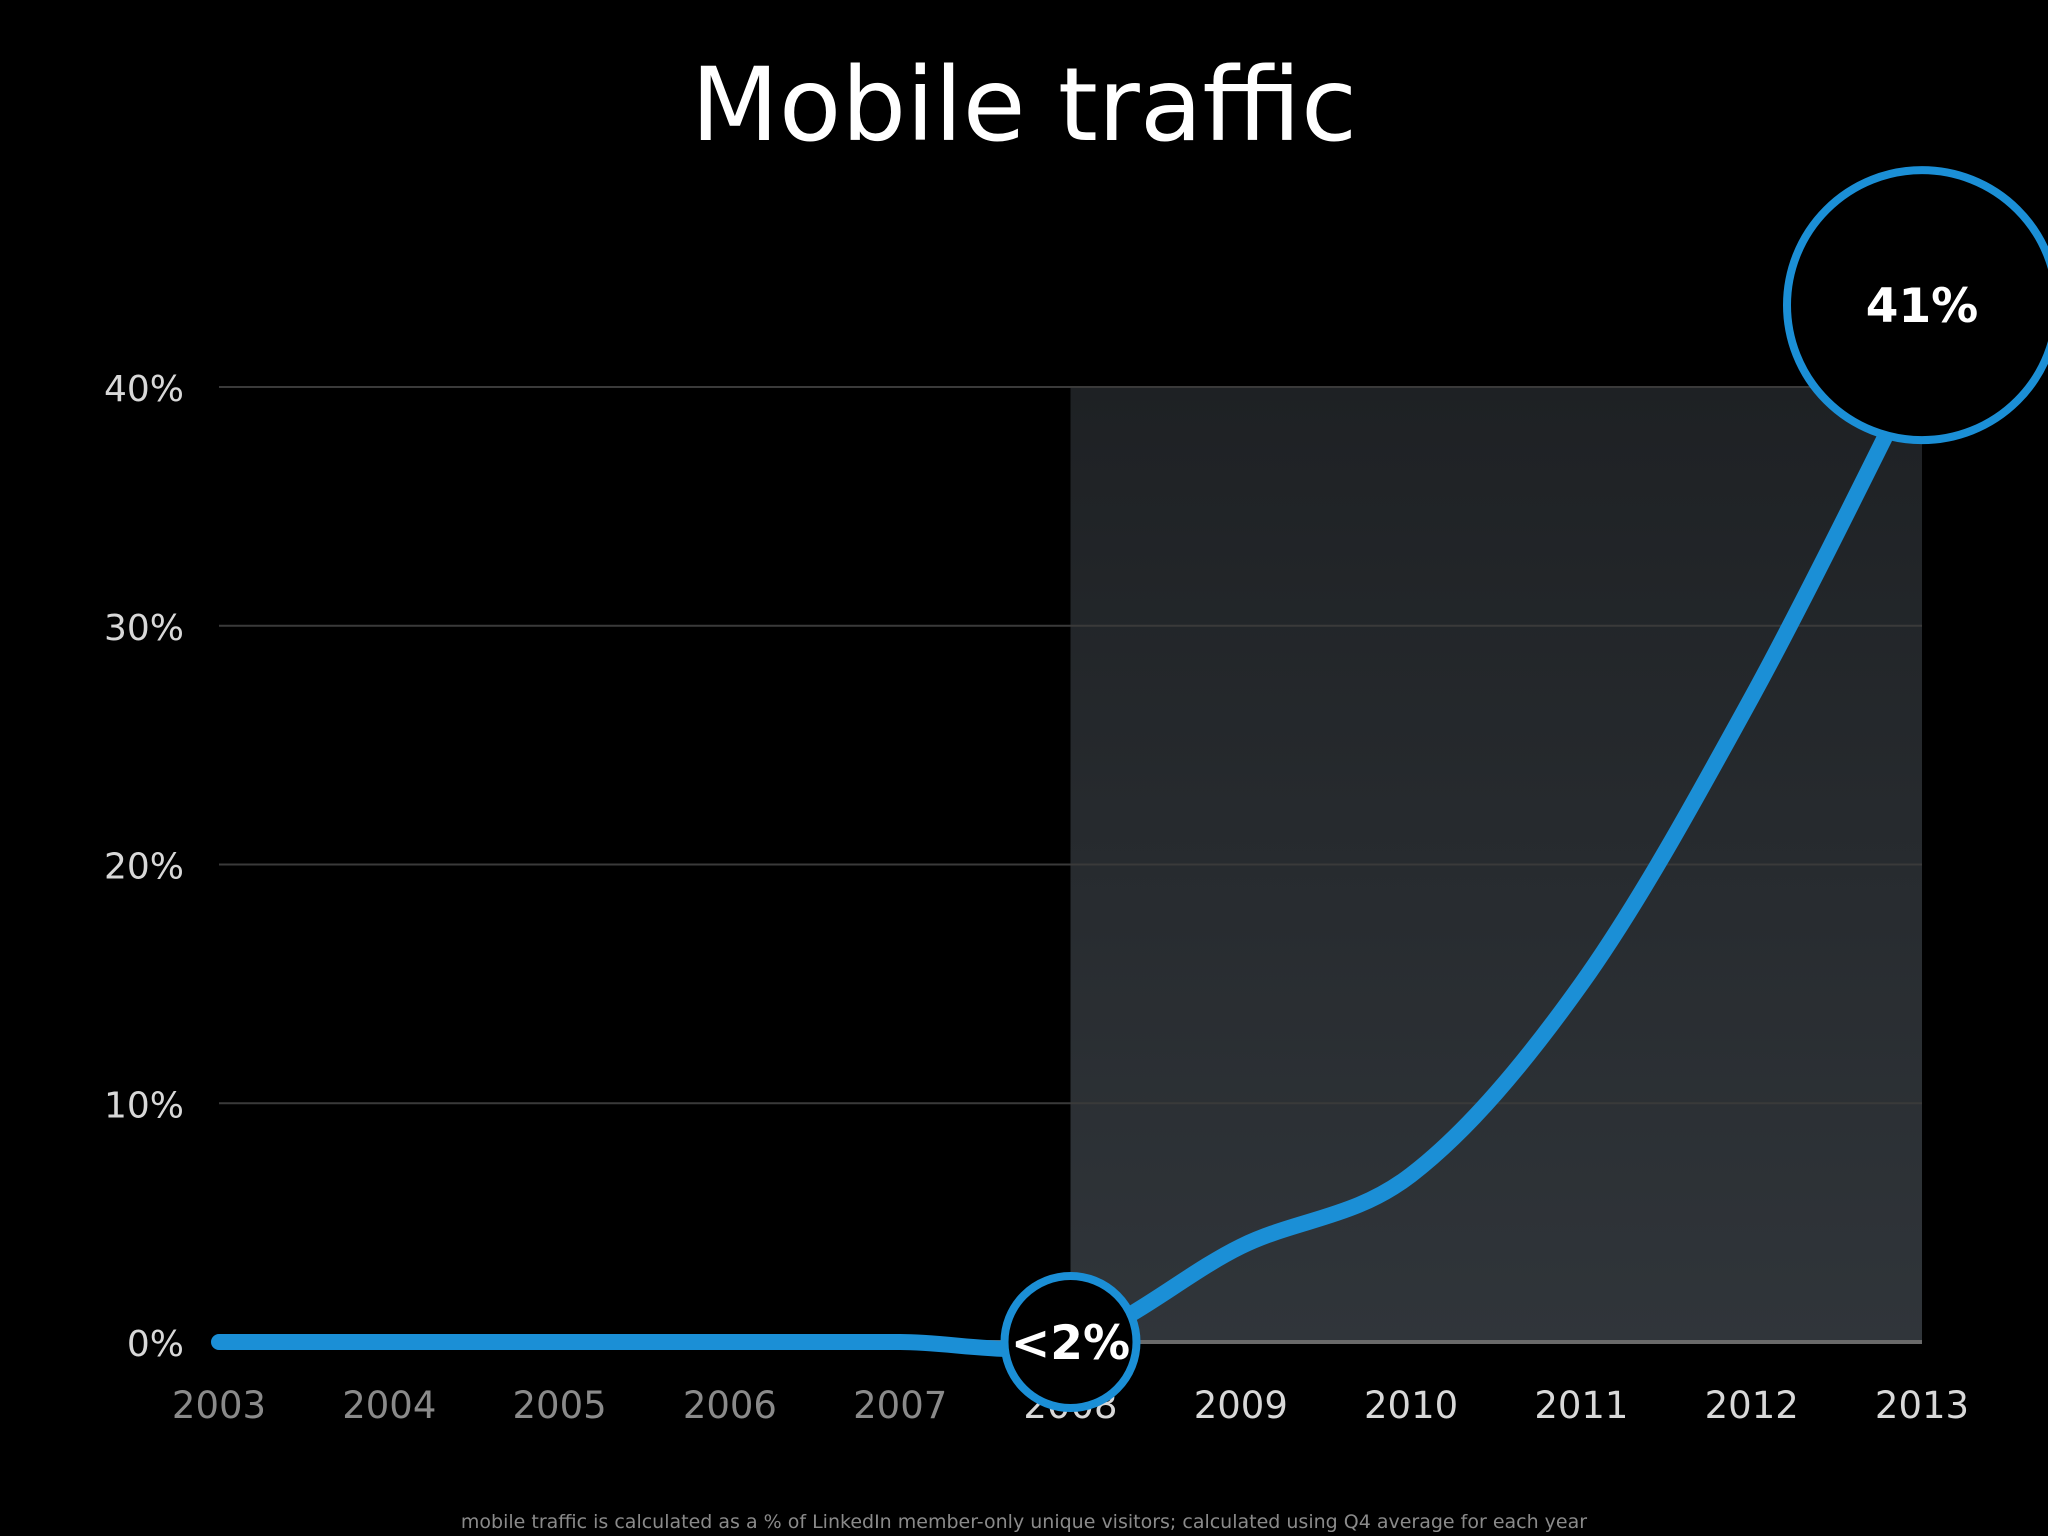 The width and height of the screenshot is (2048, 1536). What do you see at coordinates (1241, 1405) in the screenshot?
I see `x-tick-label: 2009` at bounding box center [1241, 1405].